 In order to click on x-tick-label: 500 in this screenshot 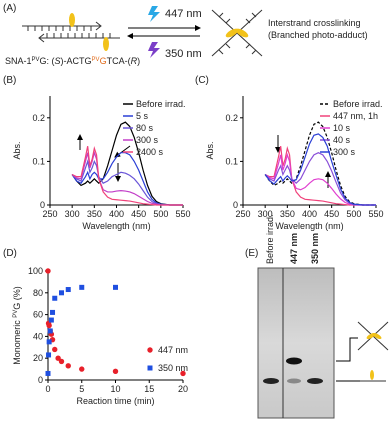, I will do `click(160, 214)`.